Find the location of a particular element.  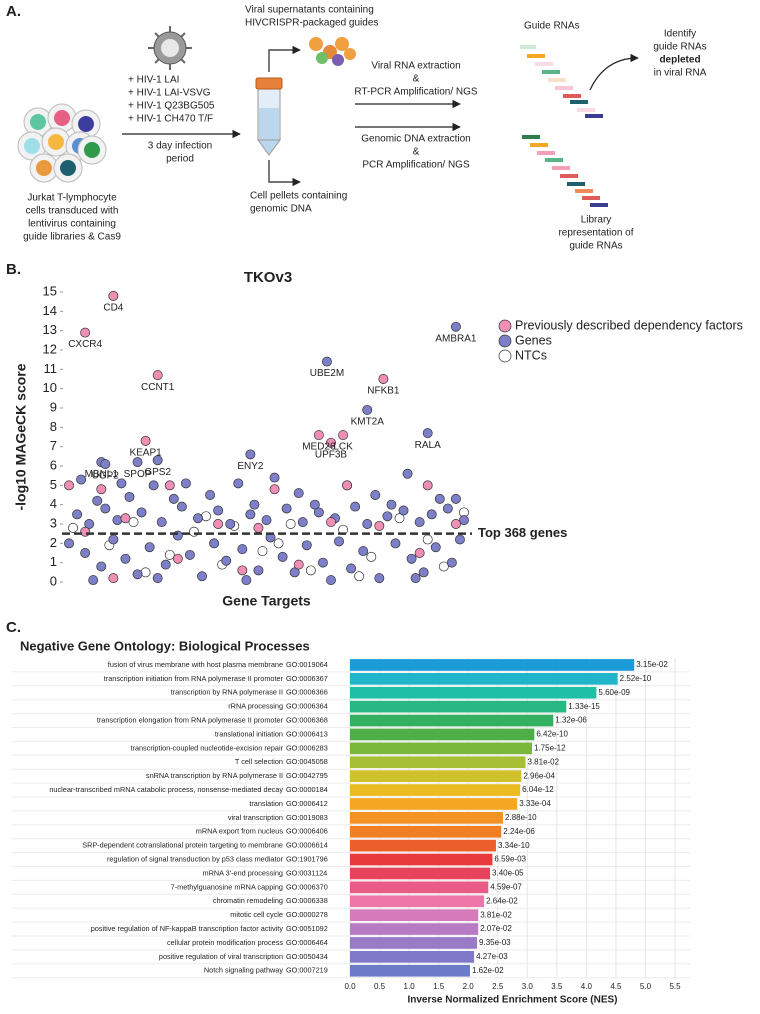

y-tick-label: 8 is located at coordinates (53, 426).